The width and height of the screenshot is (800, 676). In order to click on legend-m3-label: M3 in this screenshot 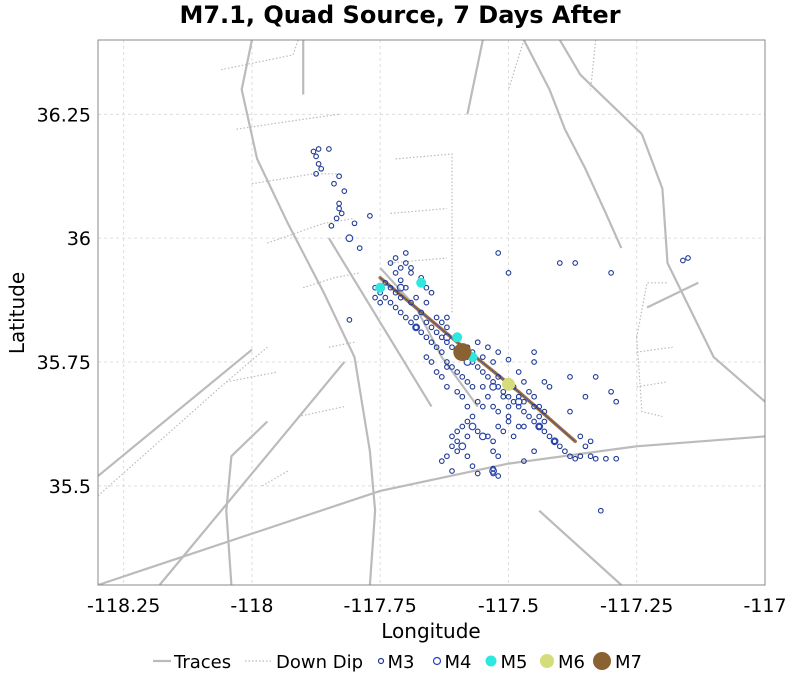, I will do `click(401, 662)`.